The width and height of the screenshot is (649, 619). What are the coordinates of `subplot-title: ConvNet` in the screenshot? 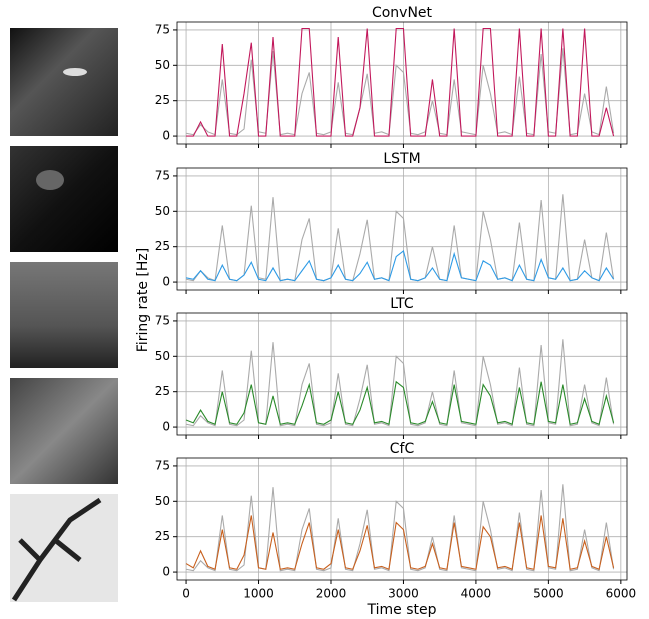 It's located at (402, 13).